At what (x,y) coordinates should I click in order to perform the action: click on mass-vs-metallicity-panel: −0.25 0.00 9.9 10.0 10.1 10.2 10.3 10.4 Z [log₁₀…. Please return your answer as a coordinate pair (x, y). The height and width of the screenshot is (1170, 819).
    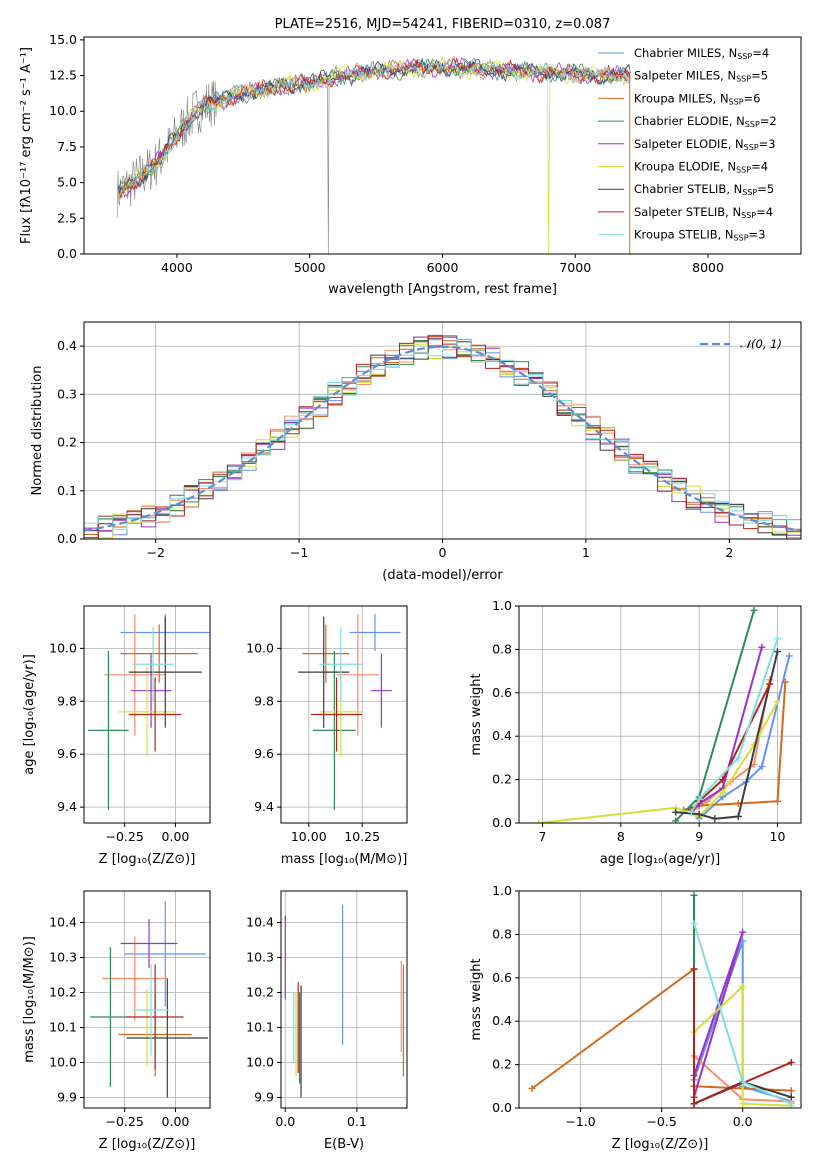
    Looking at the image, I should click on (116, 1021).